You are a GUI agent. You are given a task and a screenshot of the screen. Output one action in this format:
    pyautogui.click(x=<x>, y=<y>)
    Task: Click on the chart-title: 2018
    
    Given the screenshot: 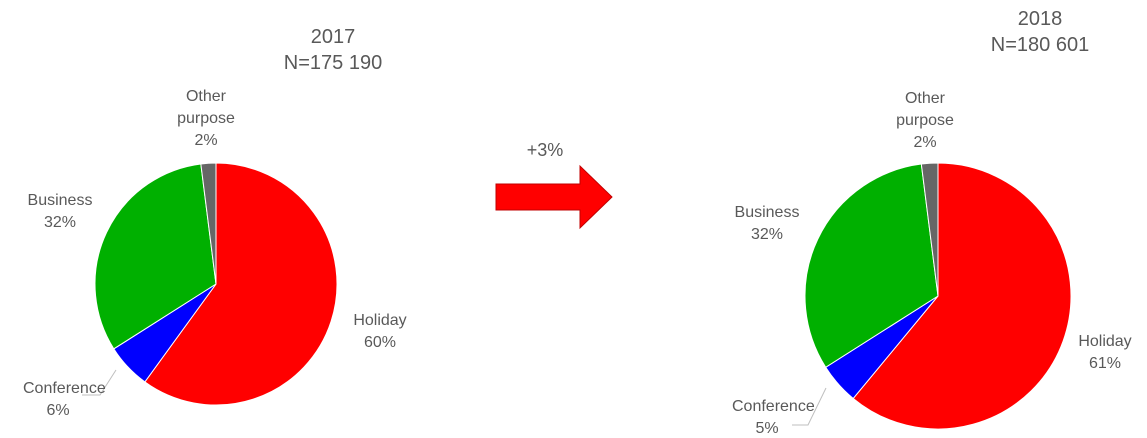 What is the action you would take?
    pyautogui.click(x=1040, y=19)
    